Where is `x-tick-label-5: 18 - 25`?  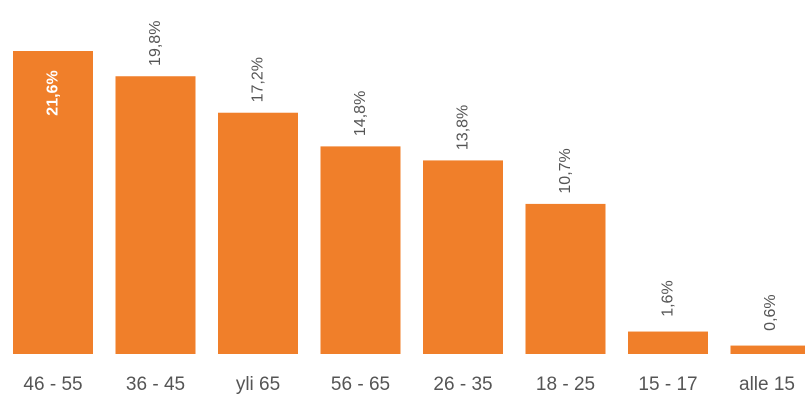
x-tick-label-5: 18 - 25 is located at coordinates (565, 384).